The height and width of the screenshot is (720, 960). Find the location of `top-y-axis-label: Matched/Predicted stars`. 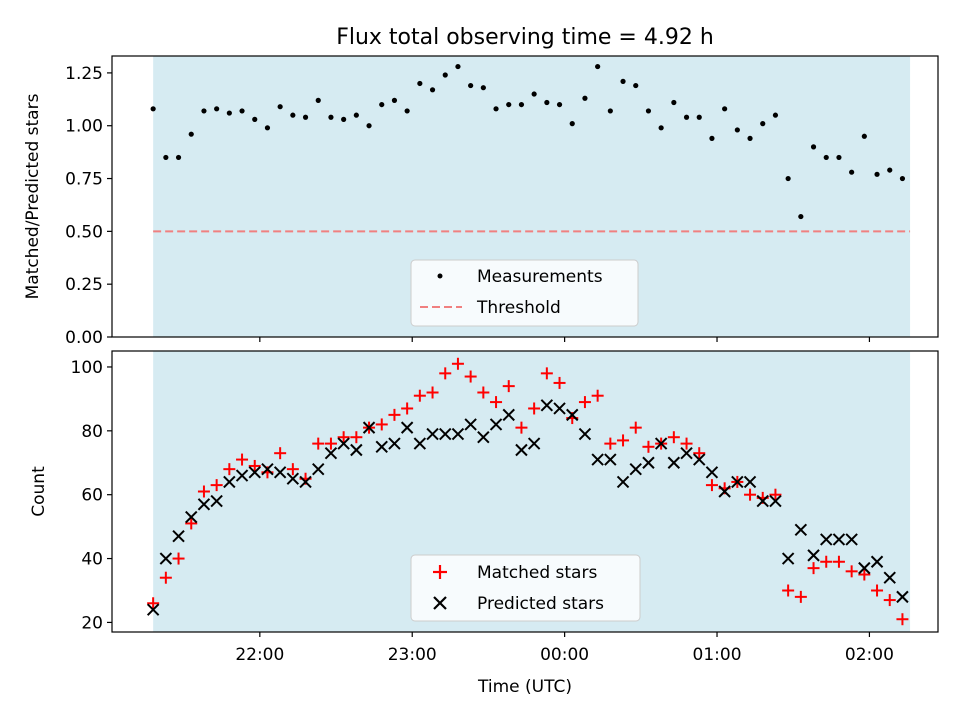

top-y-axis-label: Matched/Predicted stars is located at coordinates (33, 196).